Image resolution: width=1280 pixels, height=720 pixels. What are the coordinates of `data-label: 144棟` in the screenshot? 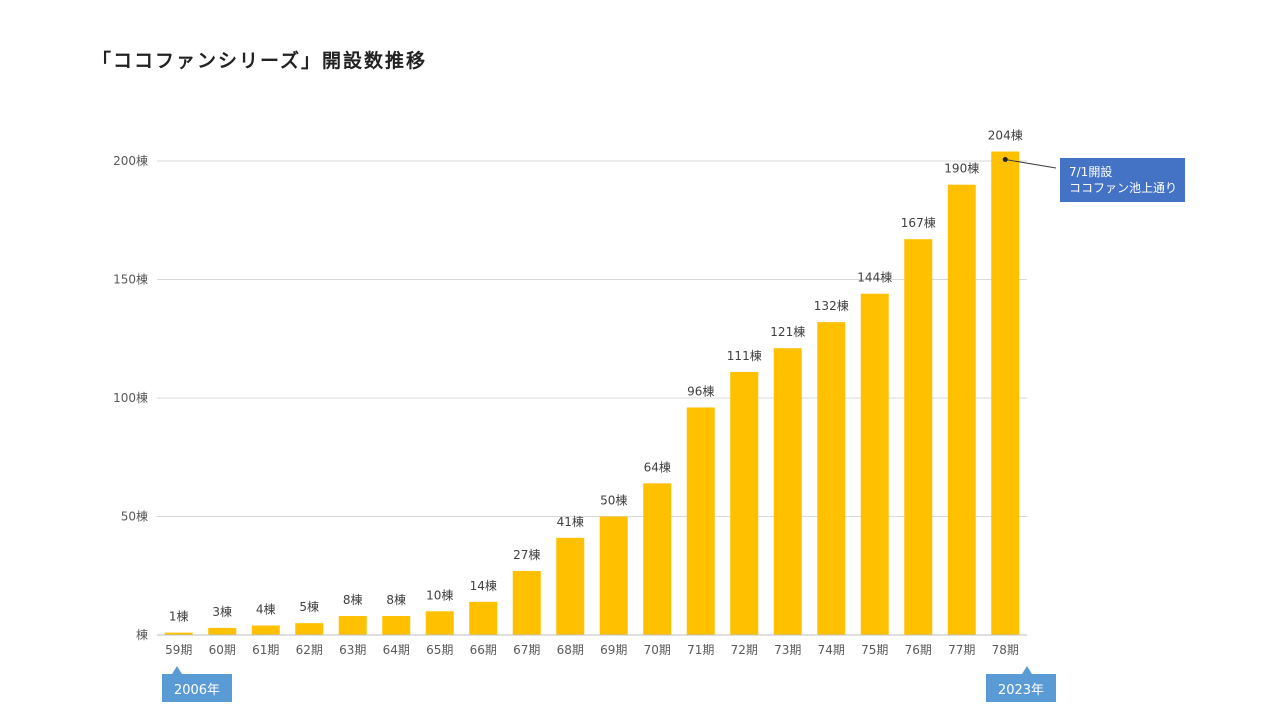 It's located at (874, 277).